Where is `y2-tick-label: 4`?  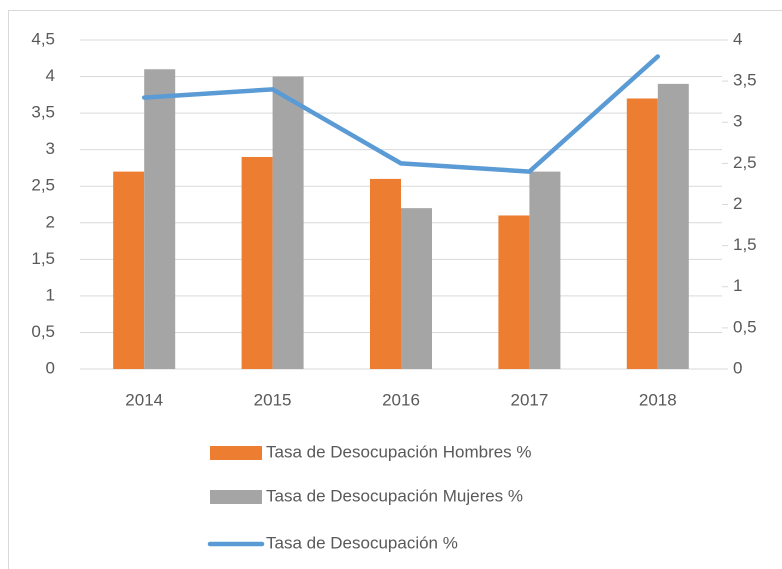 y2-tick-label: 4 is located at coordinates (737, 38).